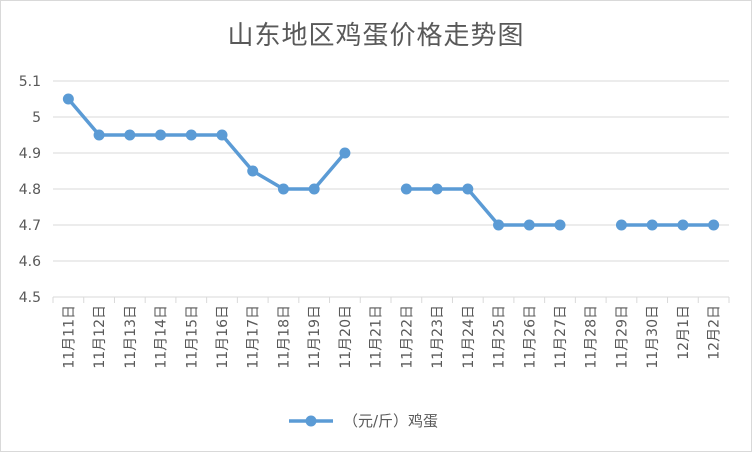 Image resolution: width=752 pixels, height=452 pixels. Describe the element at coordinates (30, 190) in the screenshot. I see `y-tick-label: 4.8` at that location.